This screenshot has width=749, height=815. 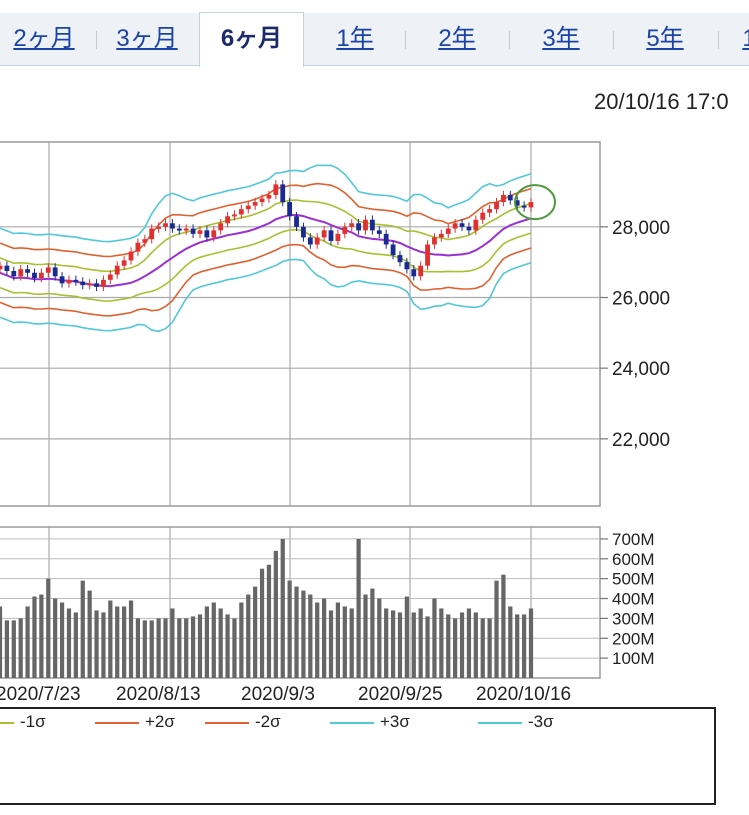 I want to click on tab-10-years: 1, so click(x=745, y=38).